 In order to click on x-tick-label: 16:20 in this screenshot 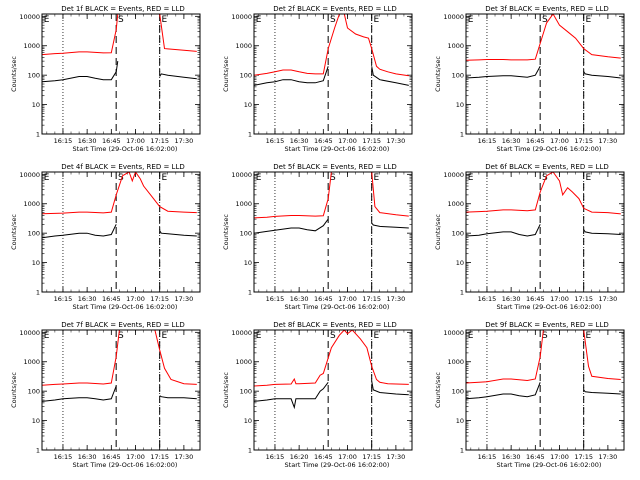, I will do `click(299, 457)`.